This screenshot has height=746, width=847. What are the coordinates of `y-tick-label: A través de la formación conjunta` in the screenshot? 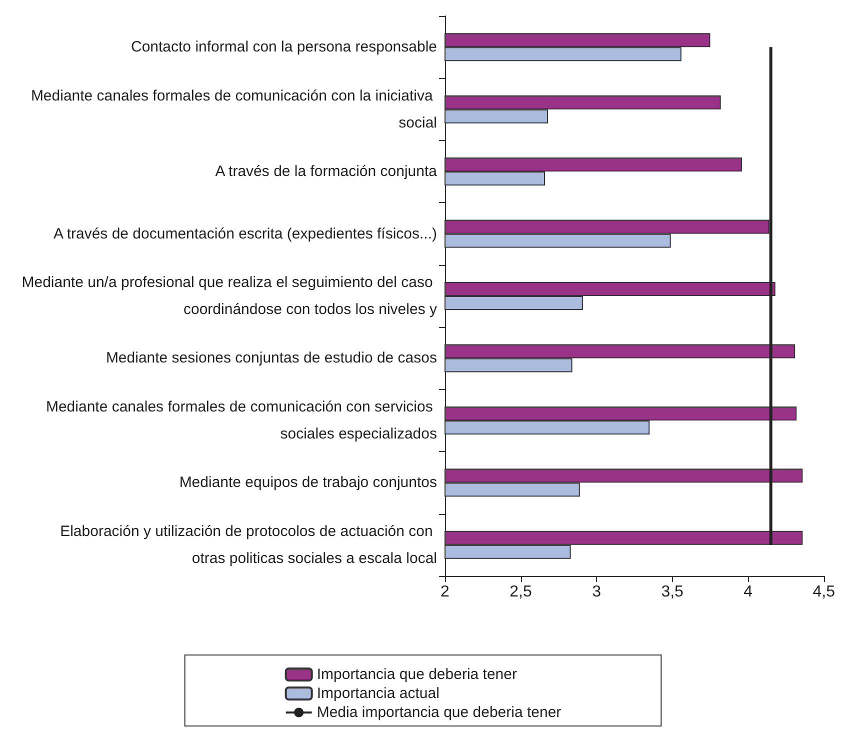 It's located at (326, 171).